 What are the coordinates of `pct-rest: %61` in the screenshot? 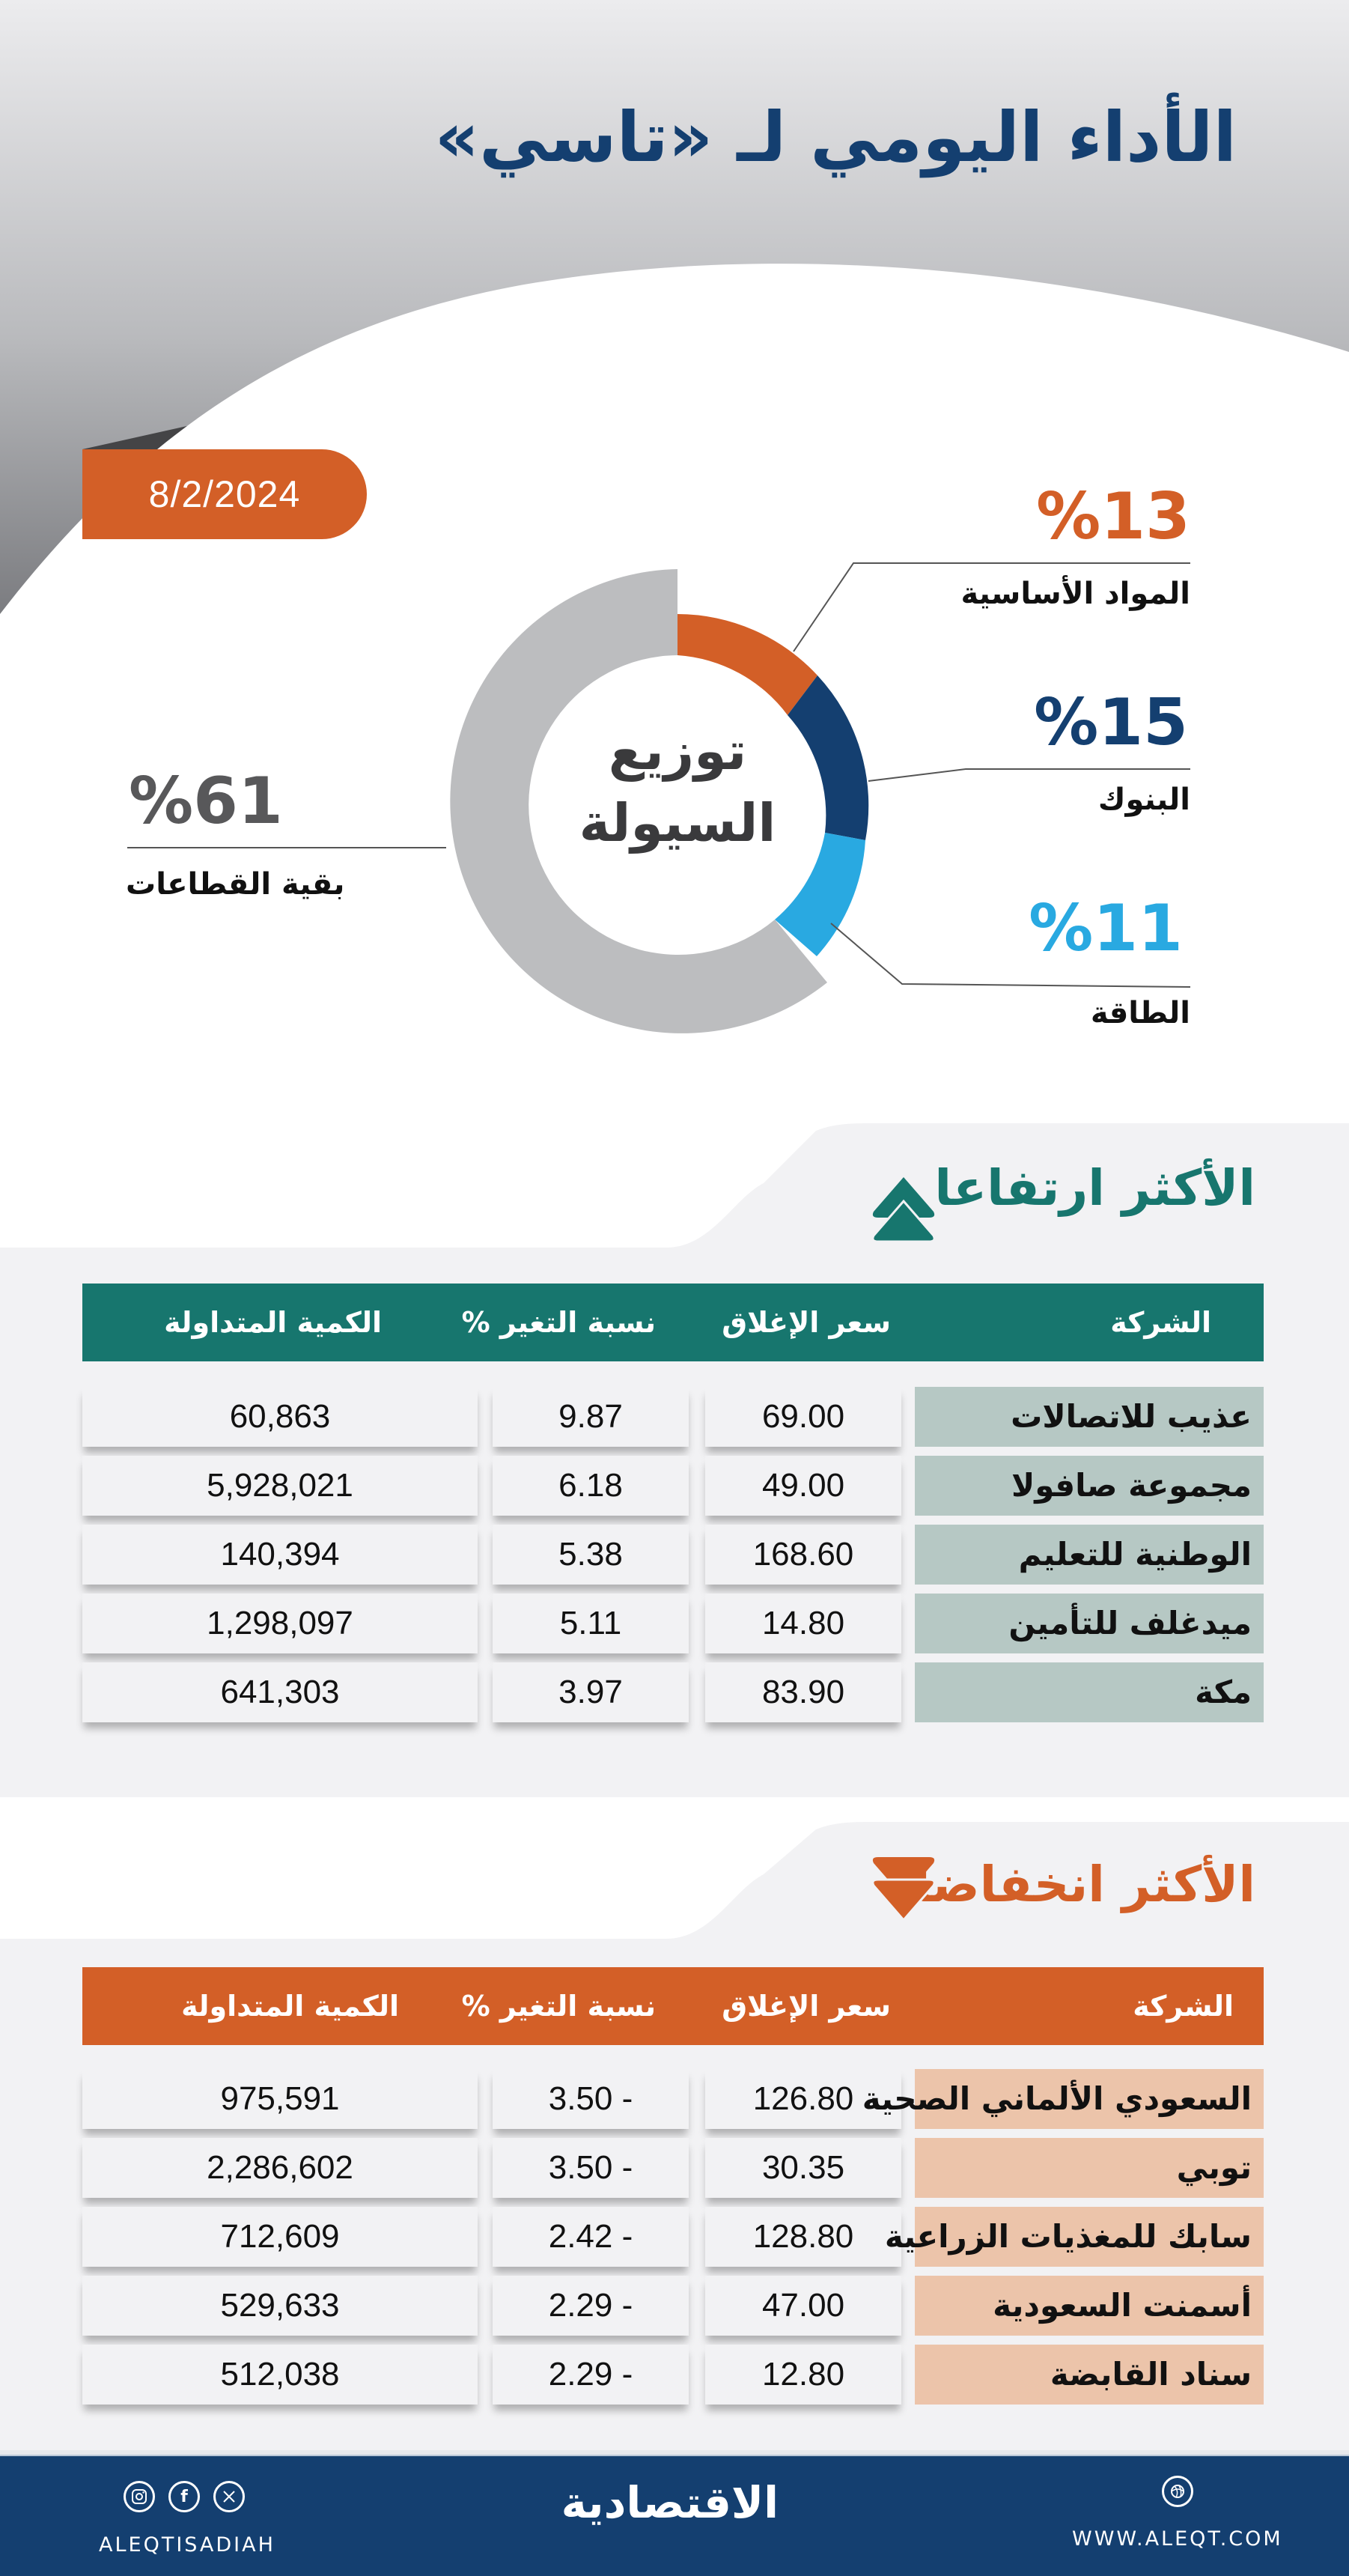 It's located at (206, 801).